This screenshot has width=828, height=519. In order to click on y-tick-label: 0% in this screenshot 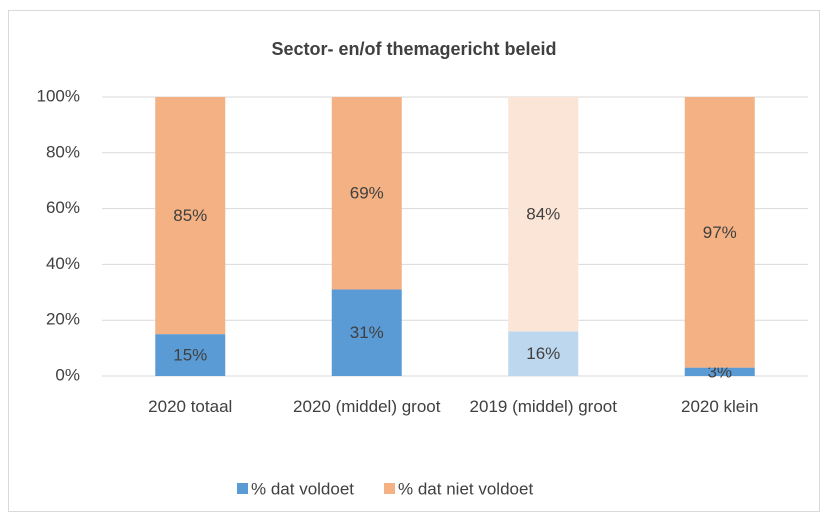, I will do `click(67, 374)`.